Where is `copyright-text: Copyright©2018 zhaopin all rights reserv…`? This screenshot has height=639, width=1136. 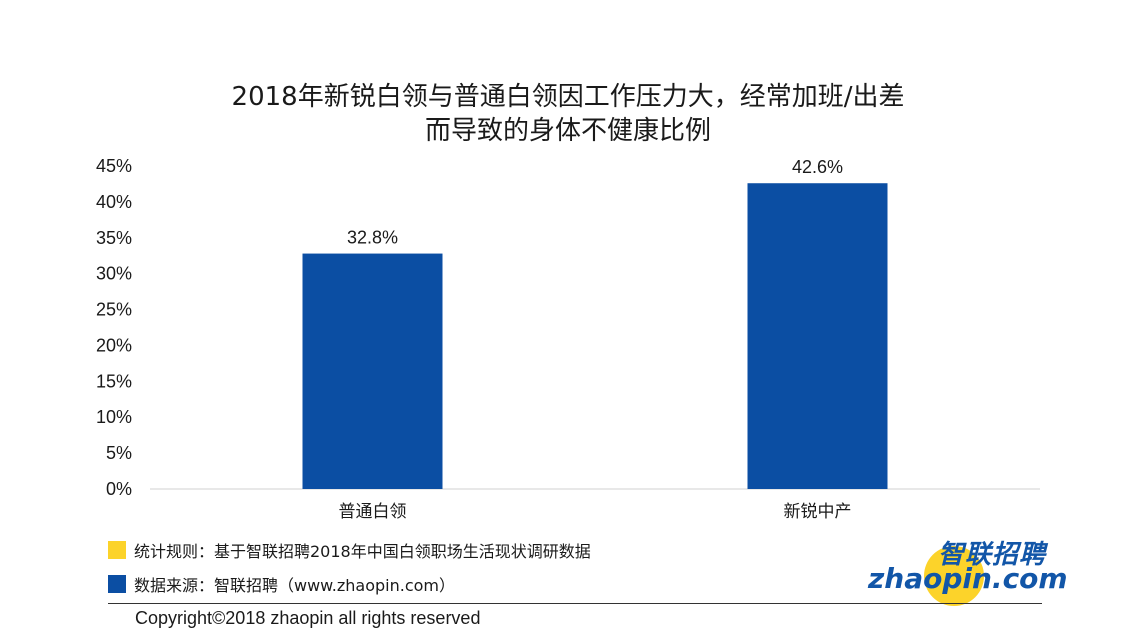
copyright-text: Copyright©2018 zhaopin all rights reserv… is located at coordinates (308, 618).